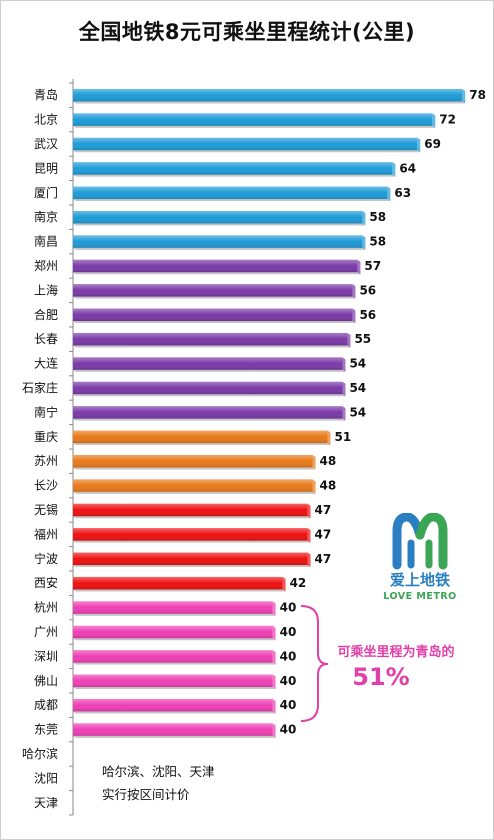 The height and width of the screenshot is (840, 494). I want to click on category-label: 大连, so click(46, 363).